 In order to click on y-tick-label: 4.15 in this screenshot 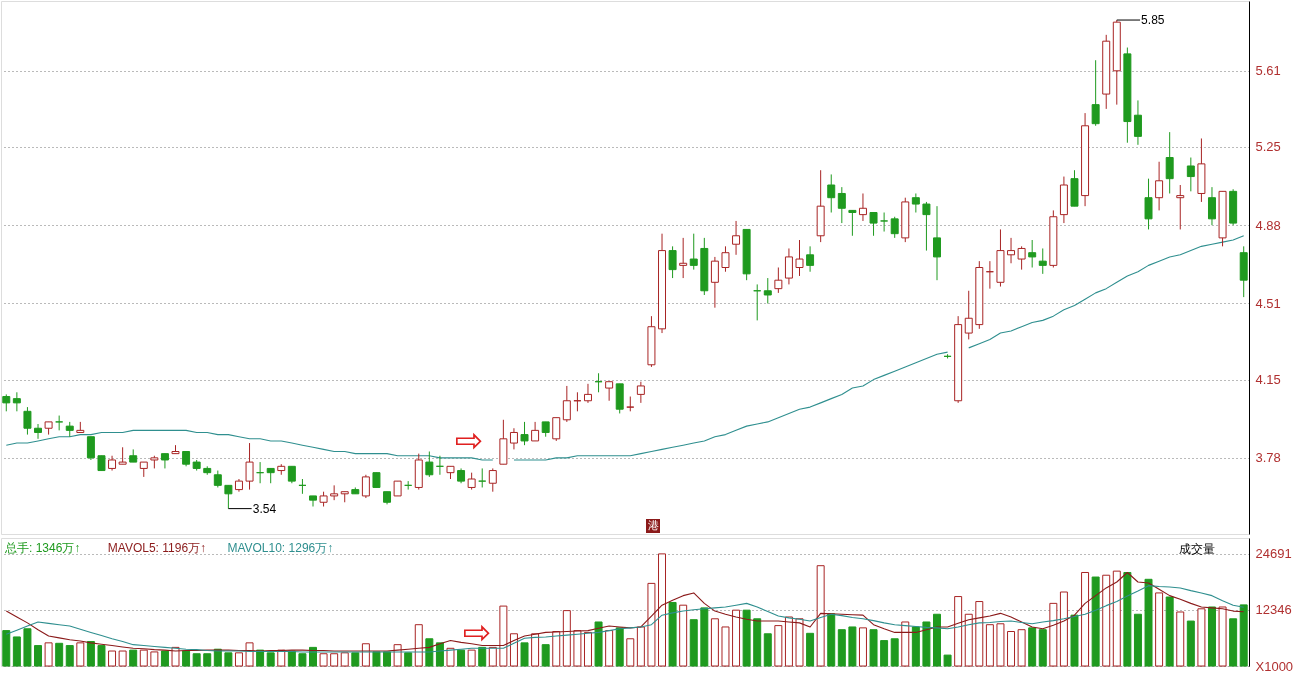, I will do `click(1268, 380)`.